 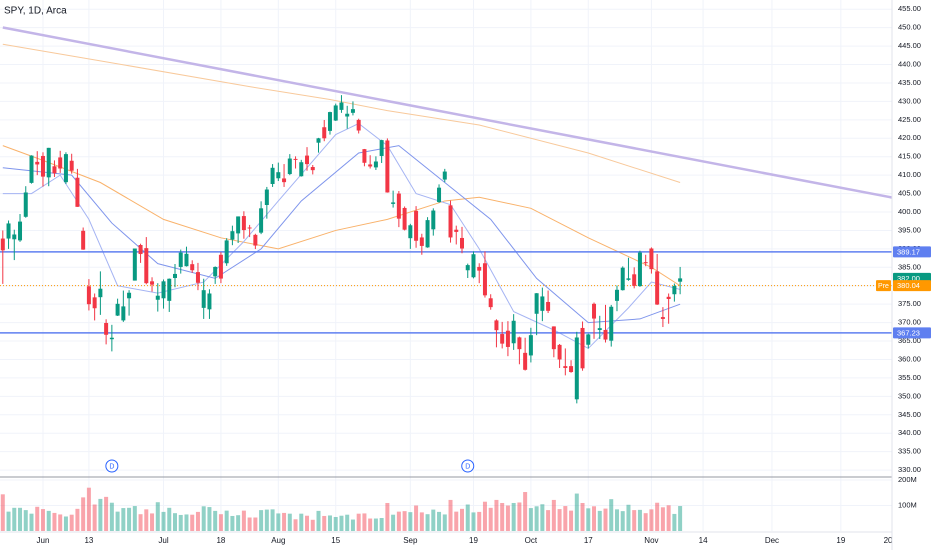 I want to click on y-tick-label: 360.00, so click(x=909, y=358).